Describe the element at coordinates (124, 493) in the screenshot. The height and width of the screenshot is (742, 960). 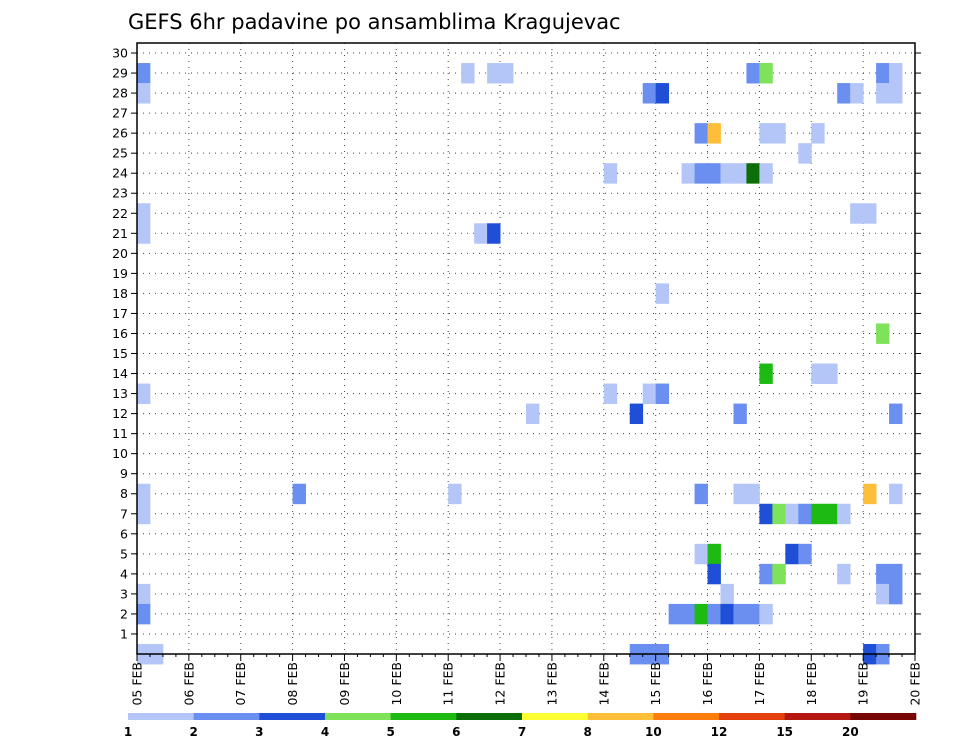
I see `y-tick-label: 8` at that location.